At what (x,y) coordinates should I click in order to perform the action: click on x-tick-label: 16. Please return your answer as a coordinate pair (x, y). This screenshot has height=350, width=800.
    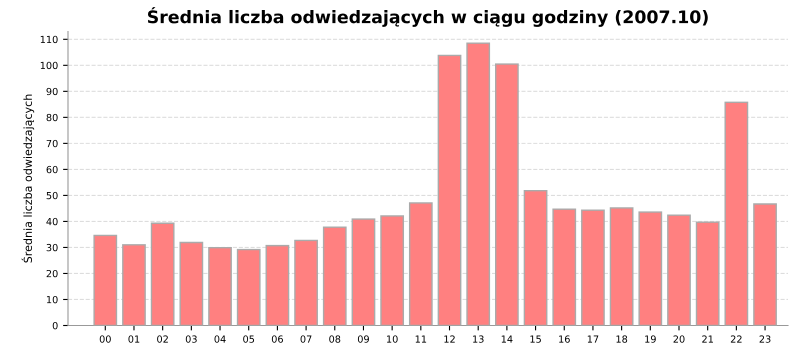
    Looking at the image, I should click on (564, 339).